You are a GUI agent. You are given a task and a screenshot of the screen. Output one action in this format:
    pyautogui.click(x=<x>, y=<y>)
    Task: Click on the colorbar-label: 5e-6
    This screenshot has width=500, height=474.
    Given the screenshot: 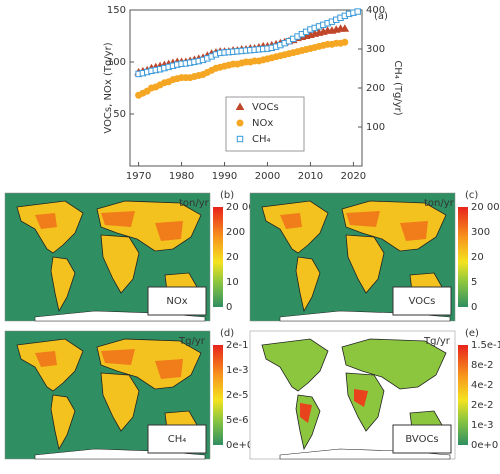 What is the action you would take?
    pyautogui.click(x=237, y=420)
    